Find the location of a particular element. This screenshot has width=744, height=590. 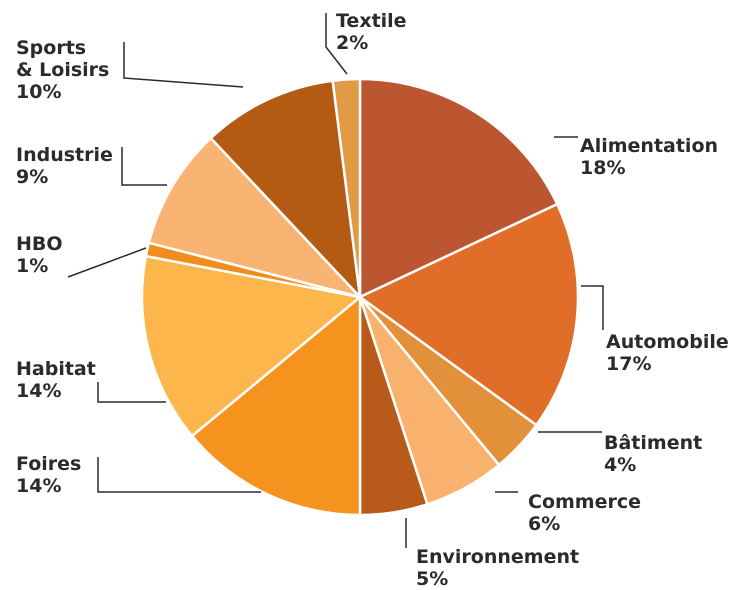

slice-label-sports-loisirs: Sports & Loisirs 10% is located at coordinates (62, 70).